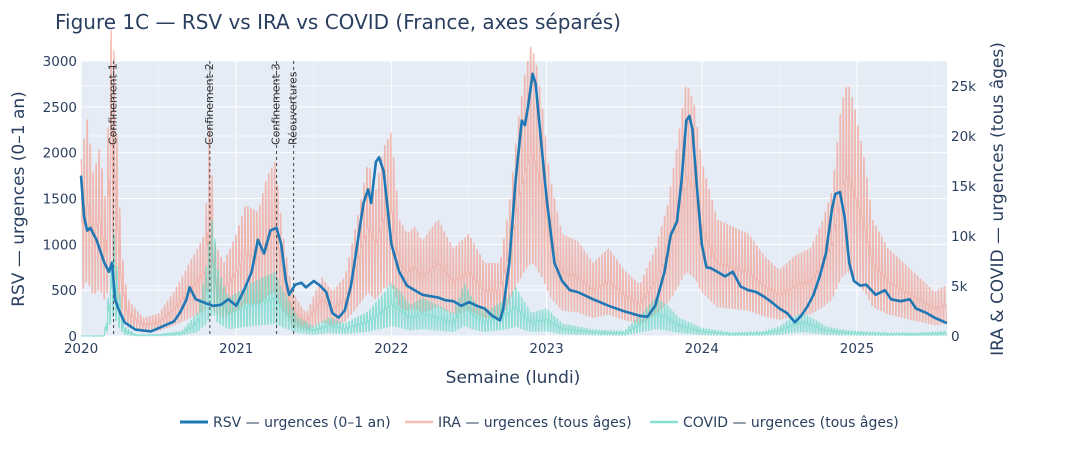 Image resolution: width=1083 pixels, height=450 pixels. What do you see at coordinates (60, 200) in the screenshot?
I see `y-left-tick-label: 1500` at bounding box center [60, 200].